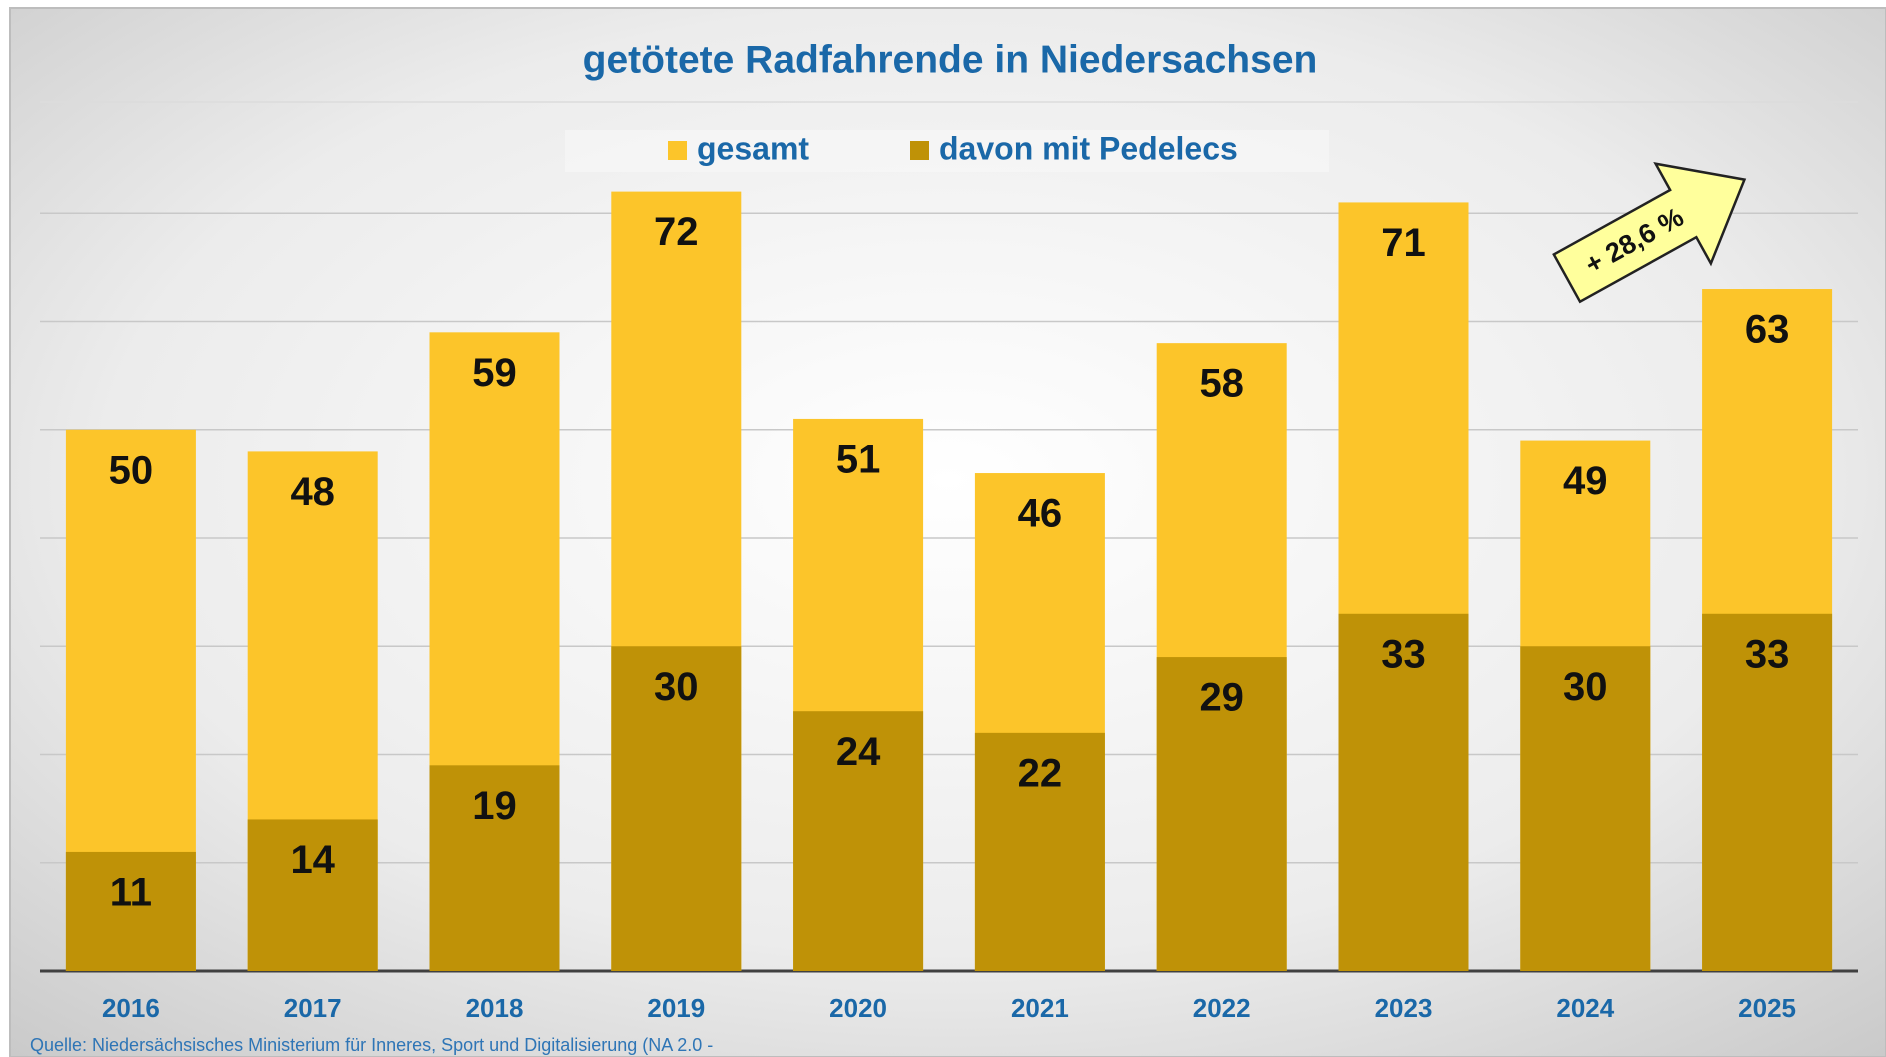 This screenshot has width=1886, height=1057. What do you see at coordinates (1221, 698) in the screenshot?
I see `data-label: 29` at bounding box center [1221, 698].